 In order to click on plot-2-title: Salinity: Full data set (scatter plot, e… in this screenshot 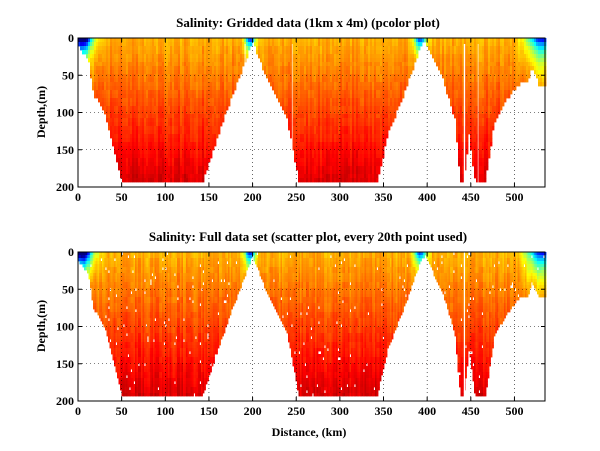, I will do `click(308, 236)`.